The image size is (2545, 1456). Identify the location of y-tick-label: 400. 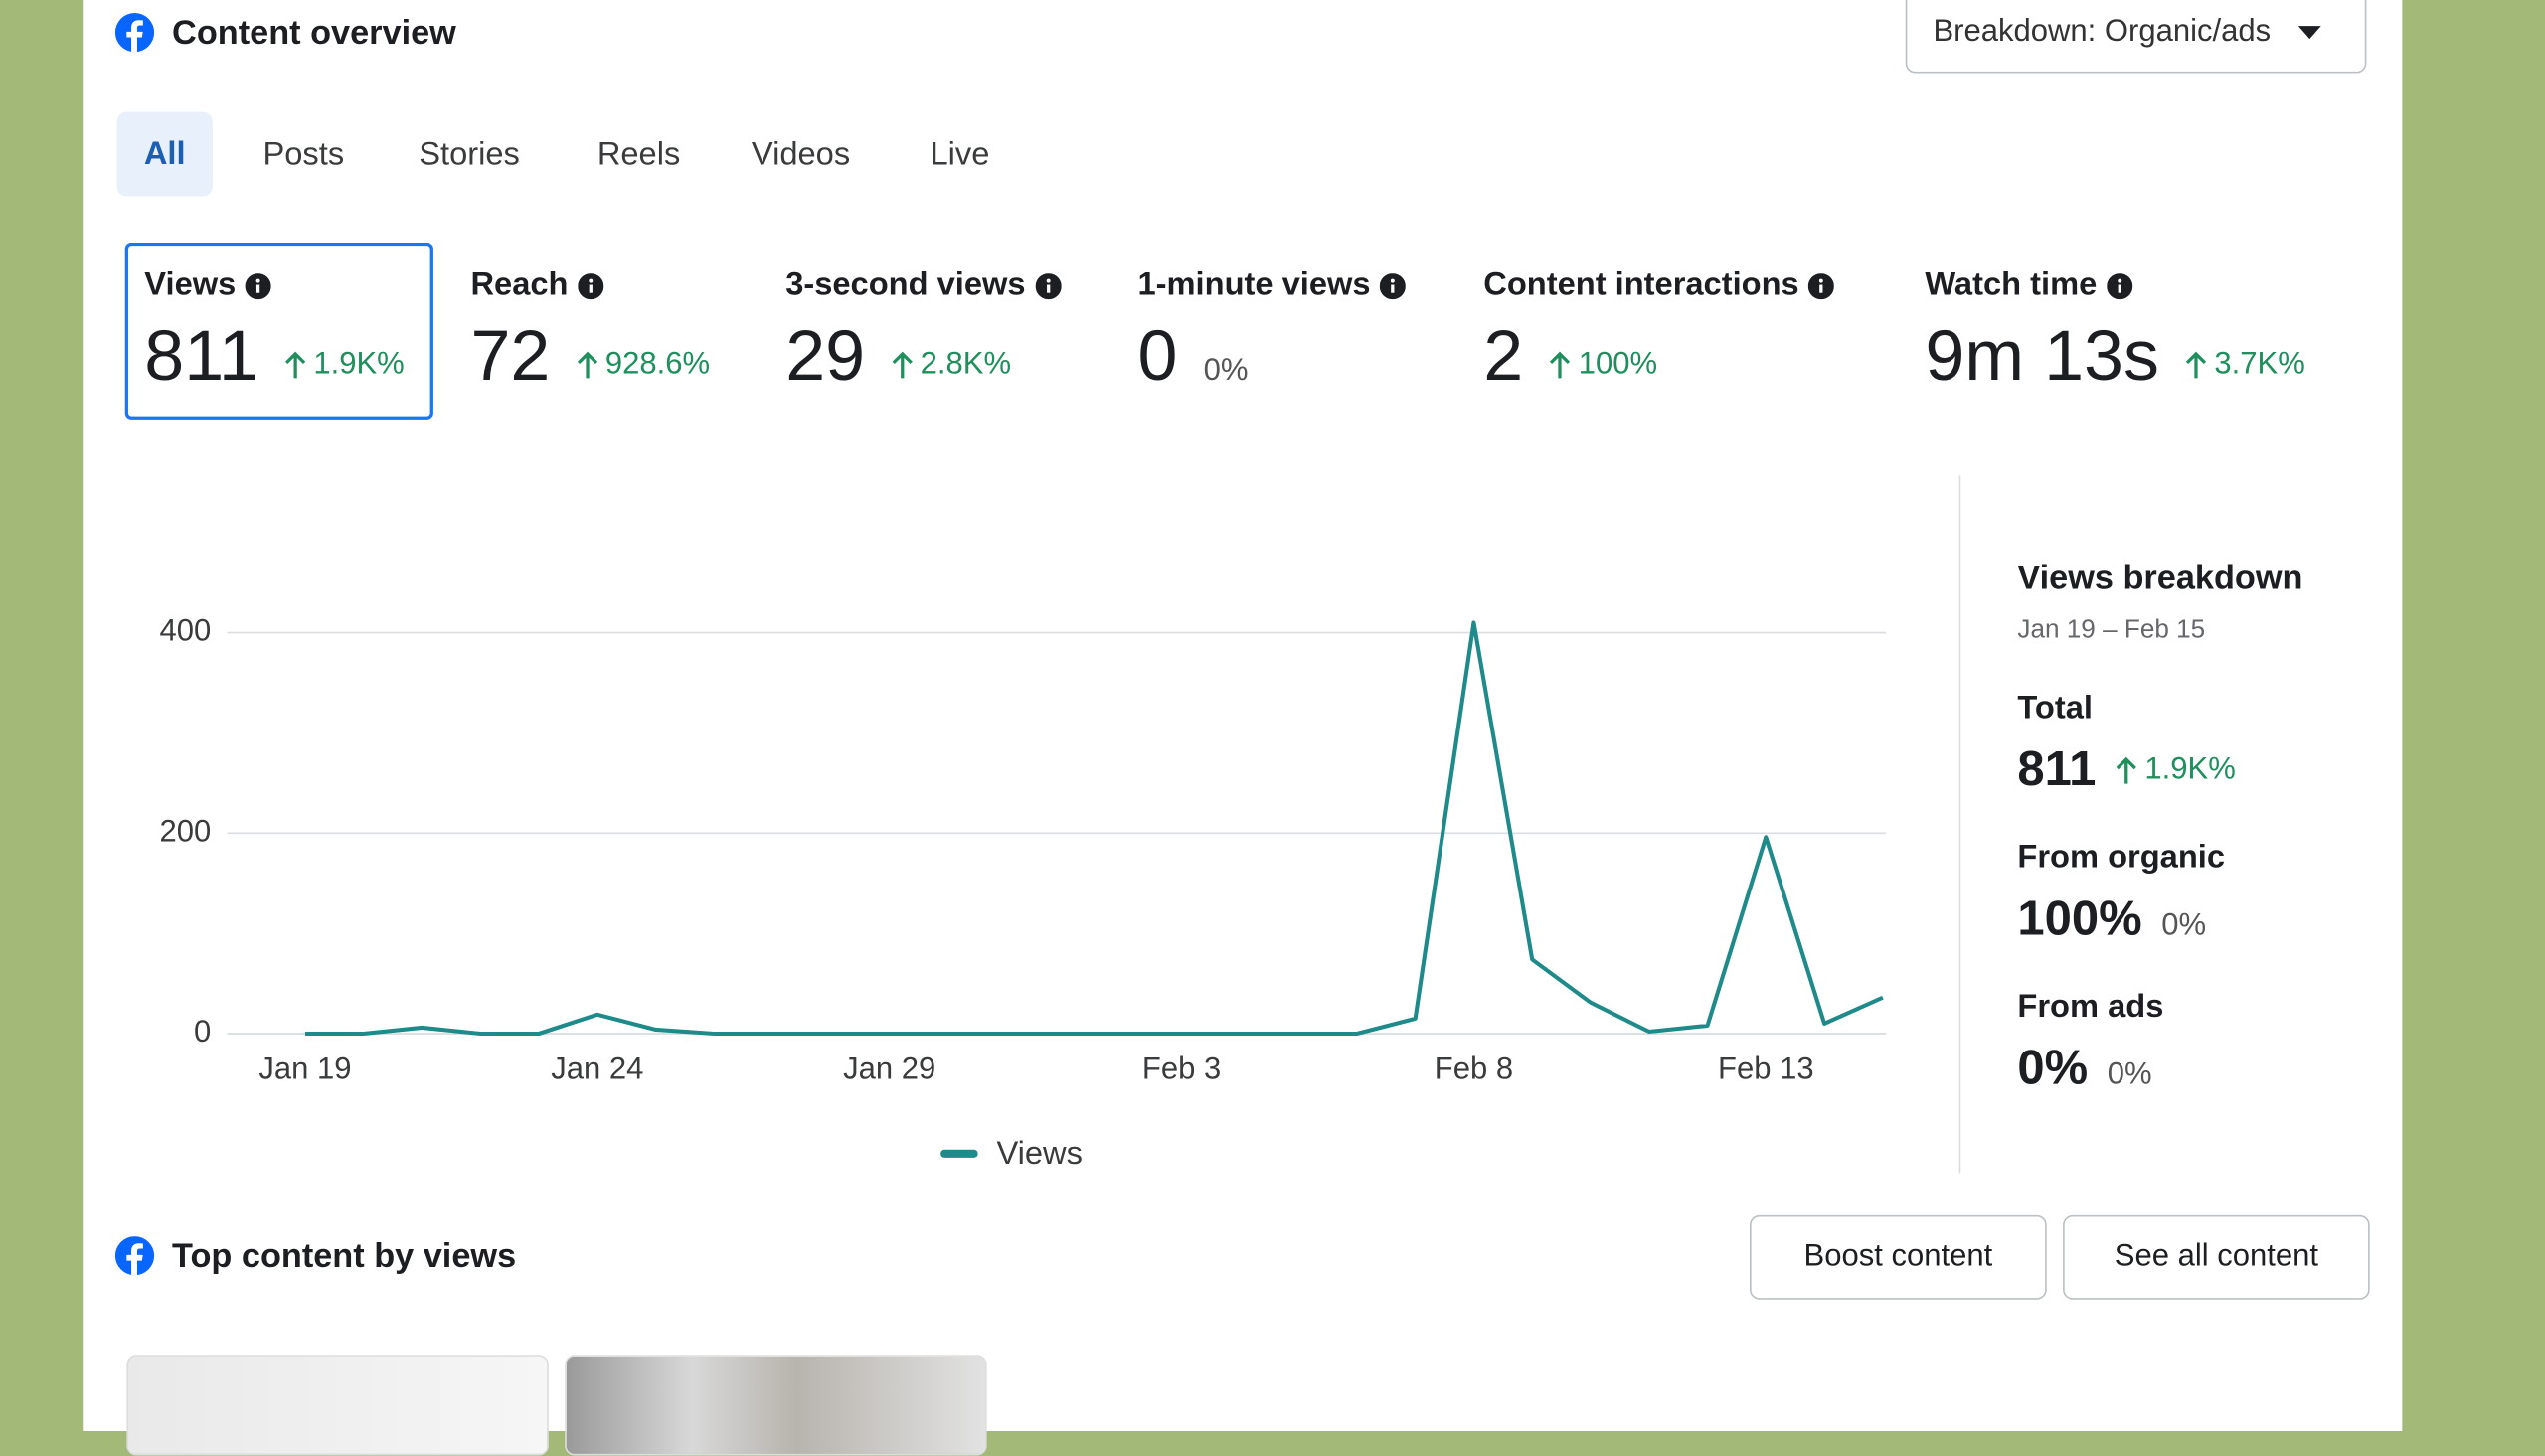
(185, 630).